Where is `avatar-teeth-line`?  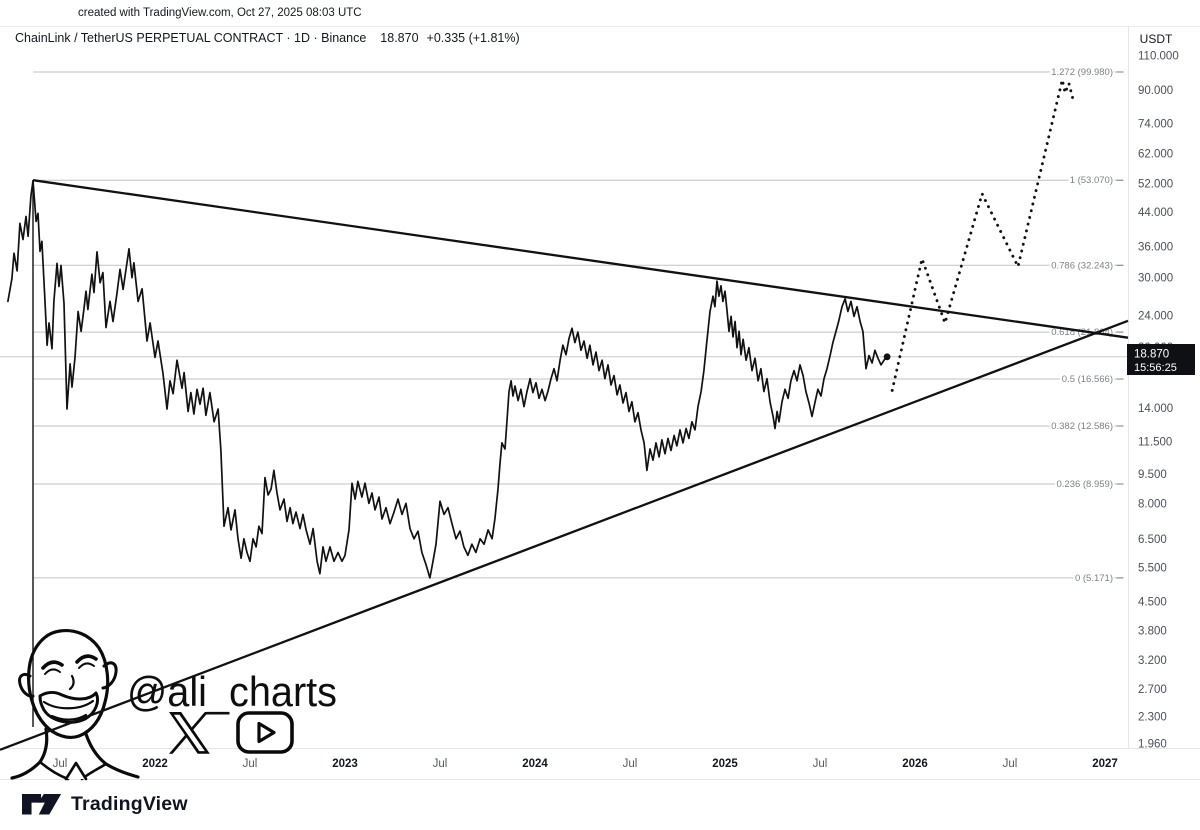
avatar-teeth-line is located at coordinates (68, 704).